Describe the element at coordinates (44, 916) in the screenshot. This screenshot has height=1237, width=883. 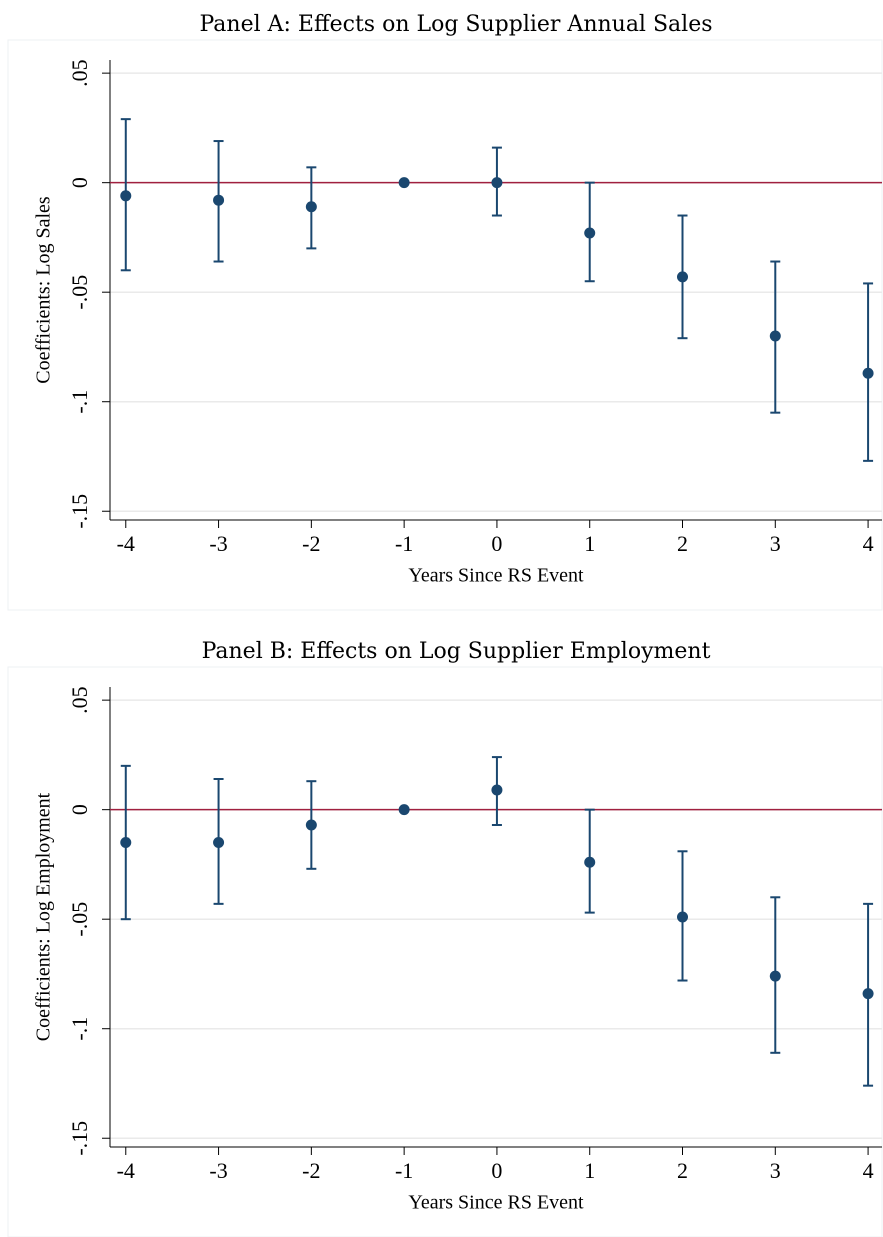
I see `y-axis-label: Coefficients: Log Employment` at that location.